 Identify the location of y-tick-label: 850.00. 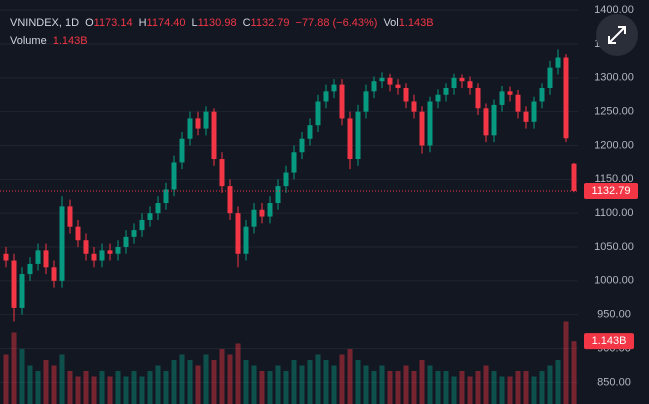
(614, 382).